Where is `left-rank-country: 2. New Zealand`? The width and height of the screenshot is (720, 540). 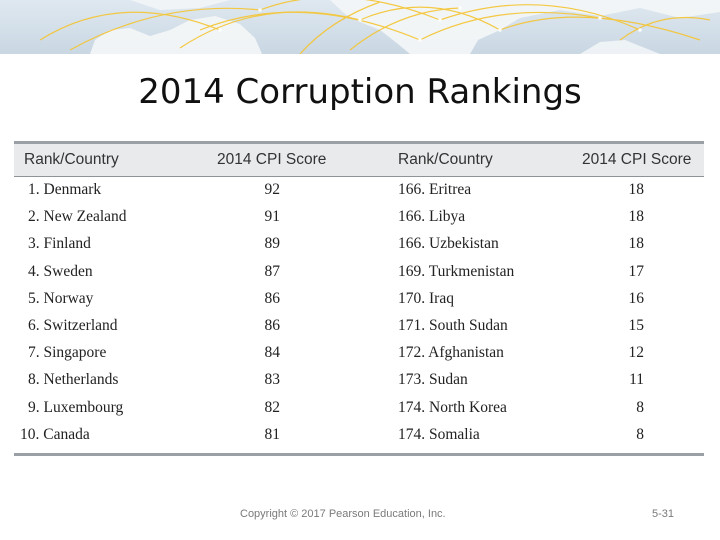
left-rank-country: 2. New Zealand is located at coordinates (77, 217).